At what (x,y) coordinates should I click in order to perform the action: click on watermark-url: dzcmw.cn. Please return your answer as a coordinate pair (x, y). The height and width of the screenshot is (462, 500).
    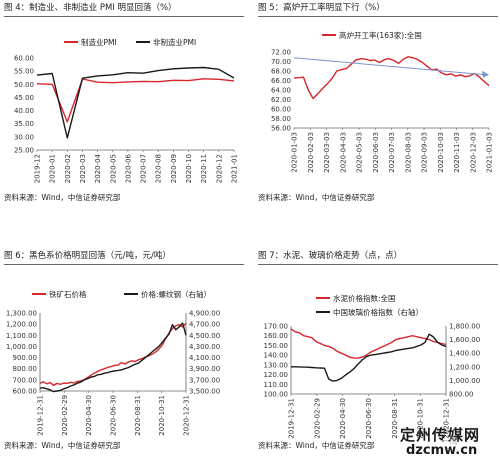
    Looking at the image, I should click on (442, 450).